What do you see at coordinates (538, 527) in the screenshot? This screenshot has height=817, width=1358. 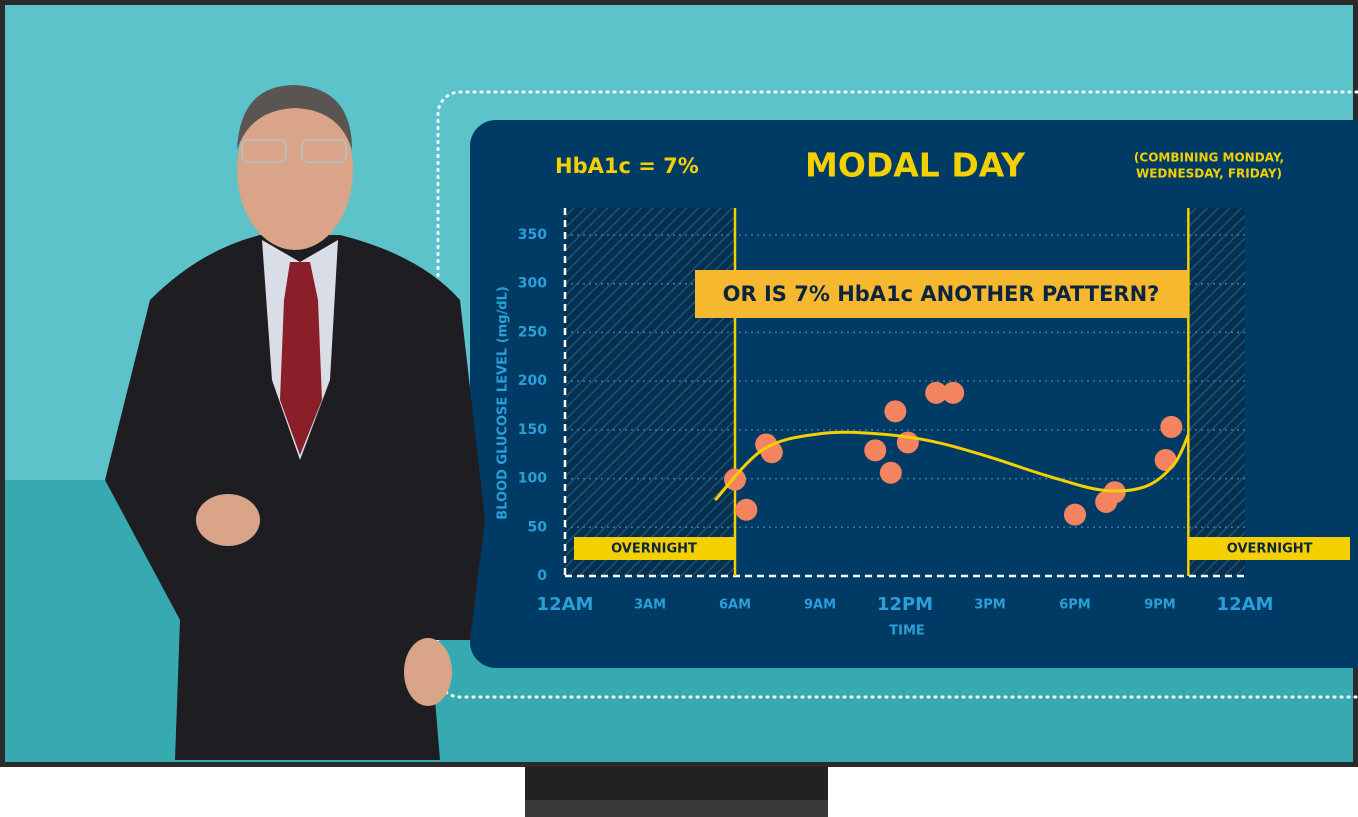 I see `y-tick-label: 50` at bounding box center [538, 527].